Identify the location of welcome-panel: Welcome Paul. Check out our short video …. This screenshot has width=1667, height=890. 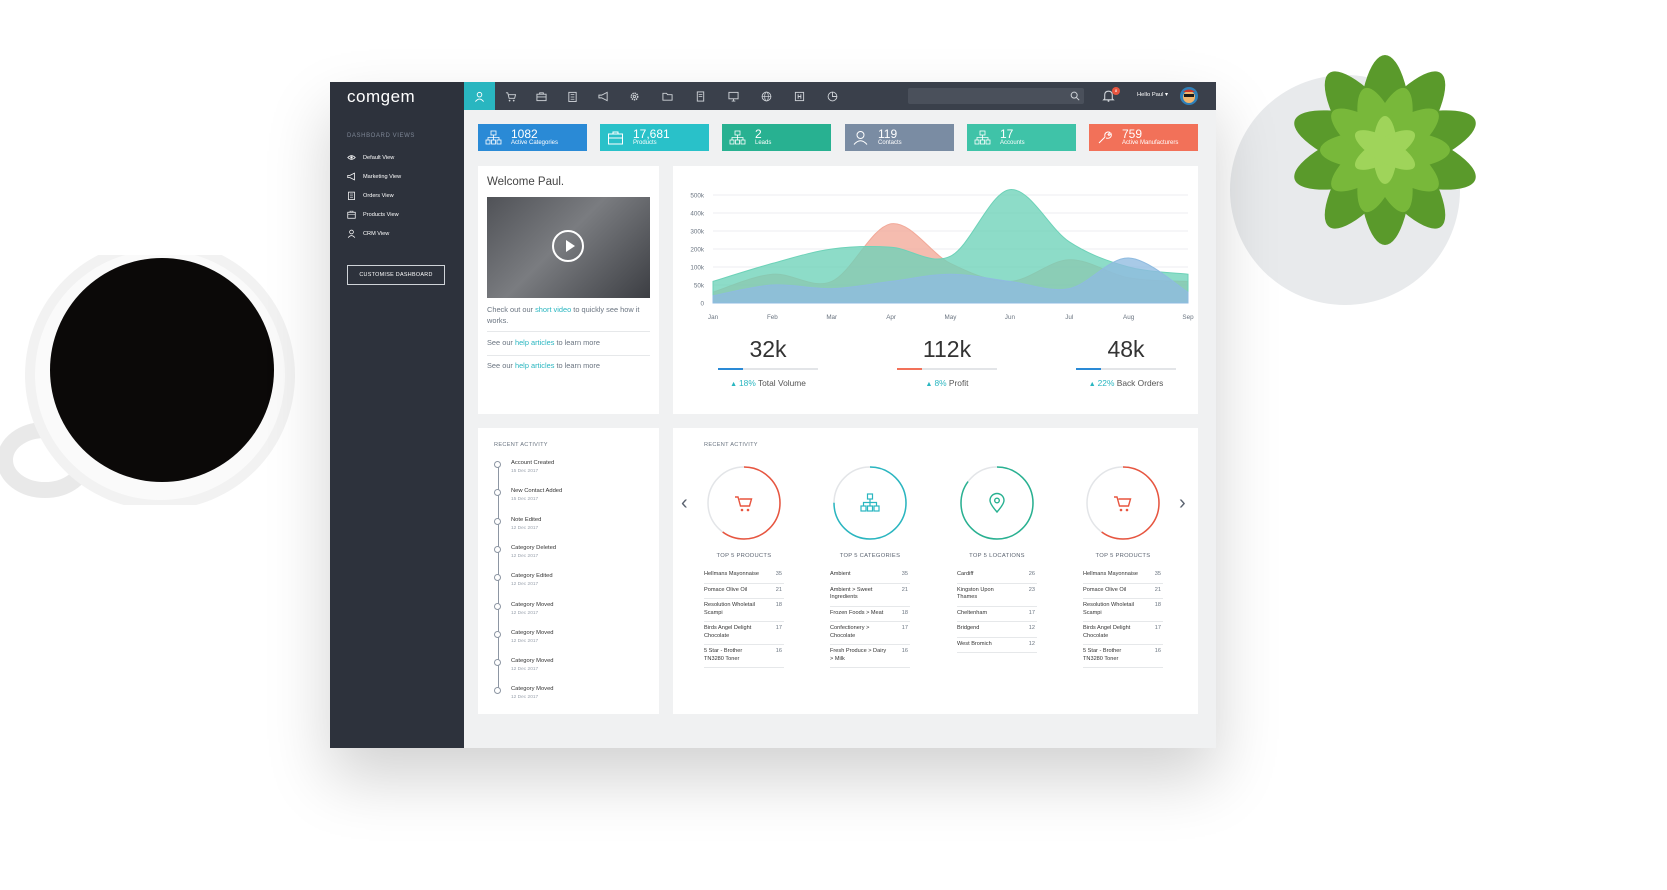
(568, 290).